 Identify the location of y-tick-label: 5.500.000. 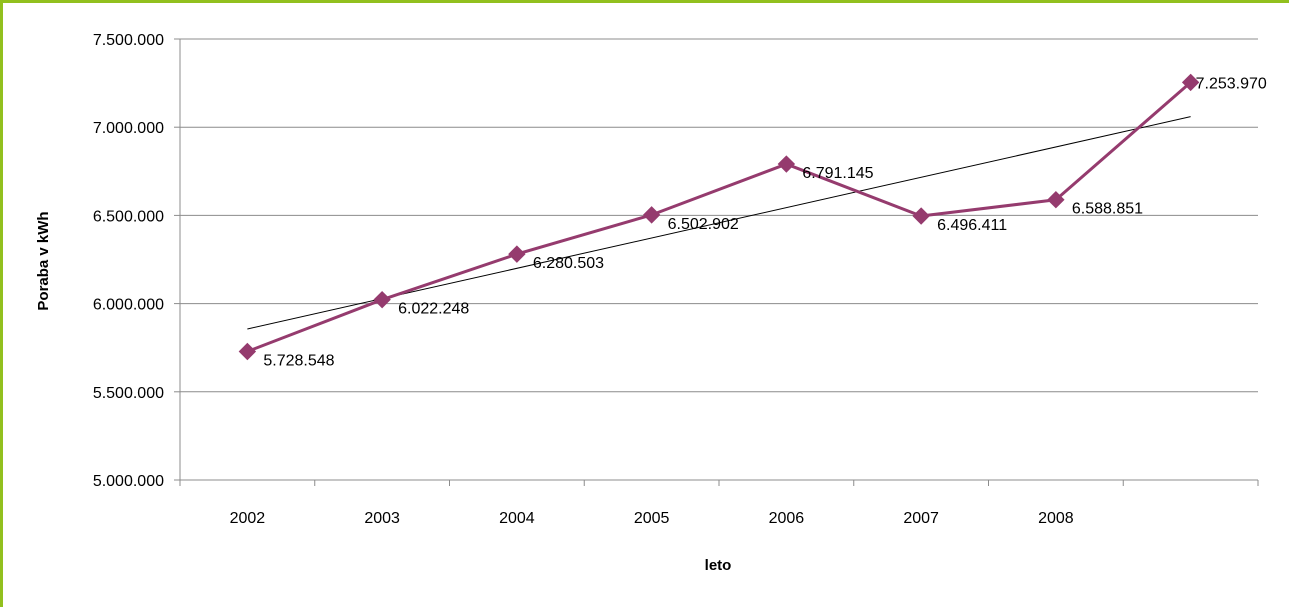
(128, 393).